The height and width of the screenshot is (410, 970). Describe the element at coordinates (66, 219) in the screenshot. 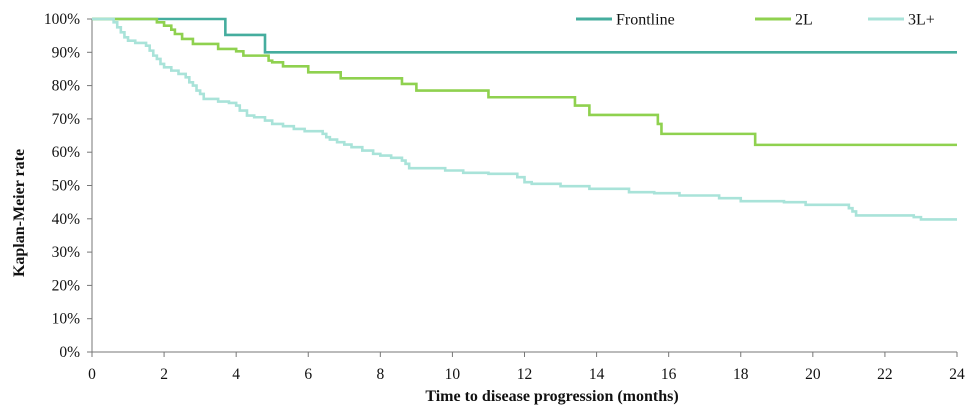

I see `y-tick-label: 40%` at that location.